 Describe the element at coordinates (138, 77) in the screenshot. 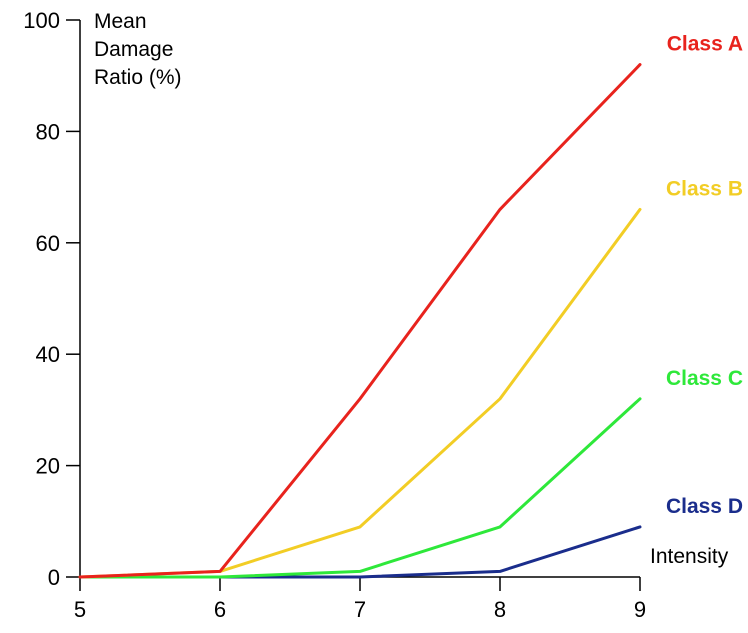

I see `y-axis-label: Ratio (%)` at that location.